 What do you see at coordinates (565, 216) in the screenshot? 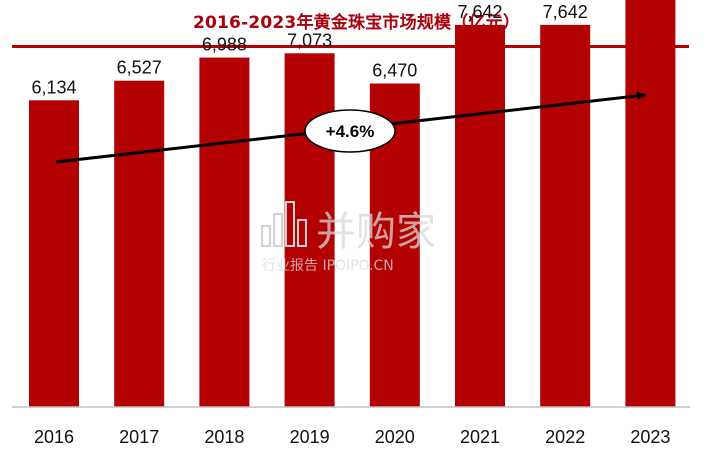
I see `bar-2022` at bounding box center [565, 216].